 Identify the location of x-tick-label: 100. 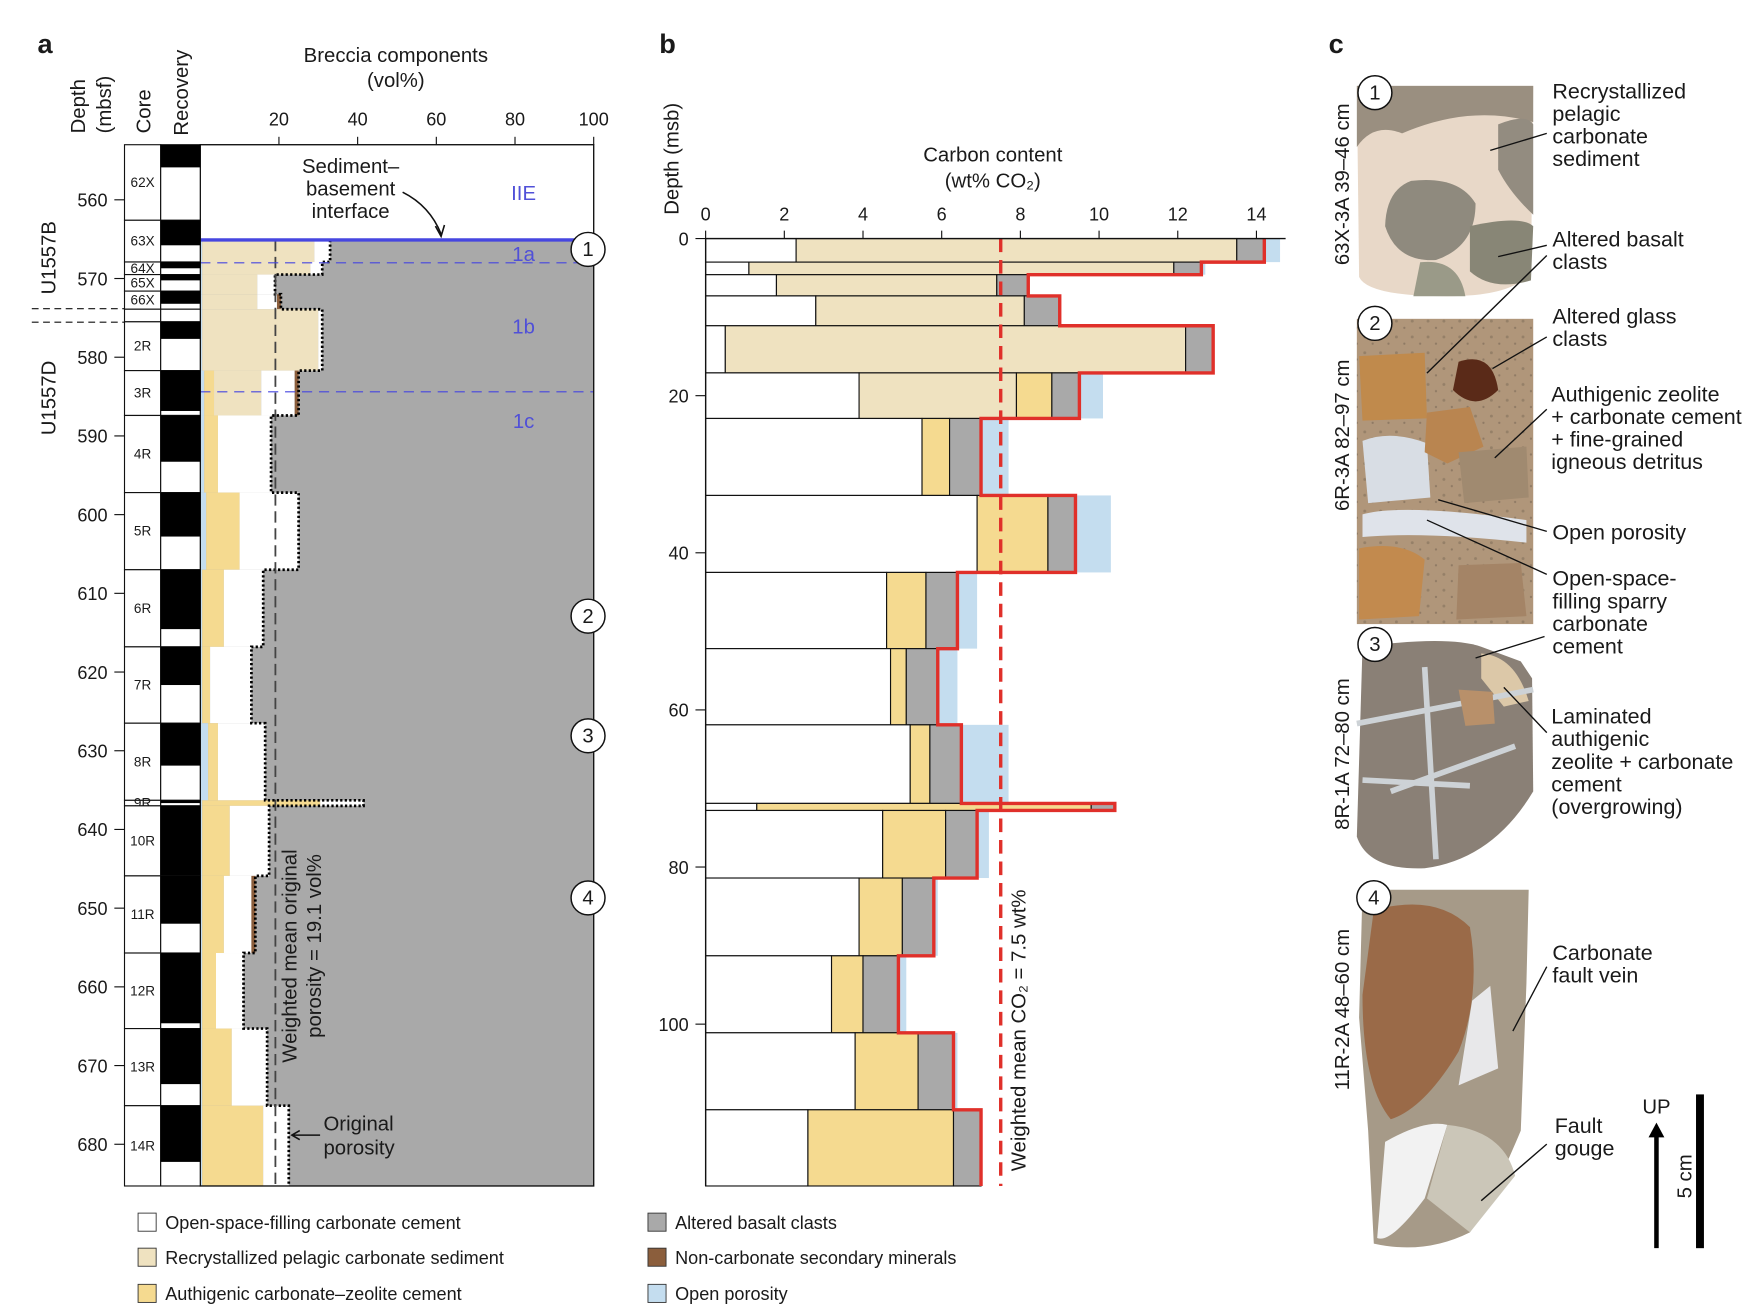
(594, 119).